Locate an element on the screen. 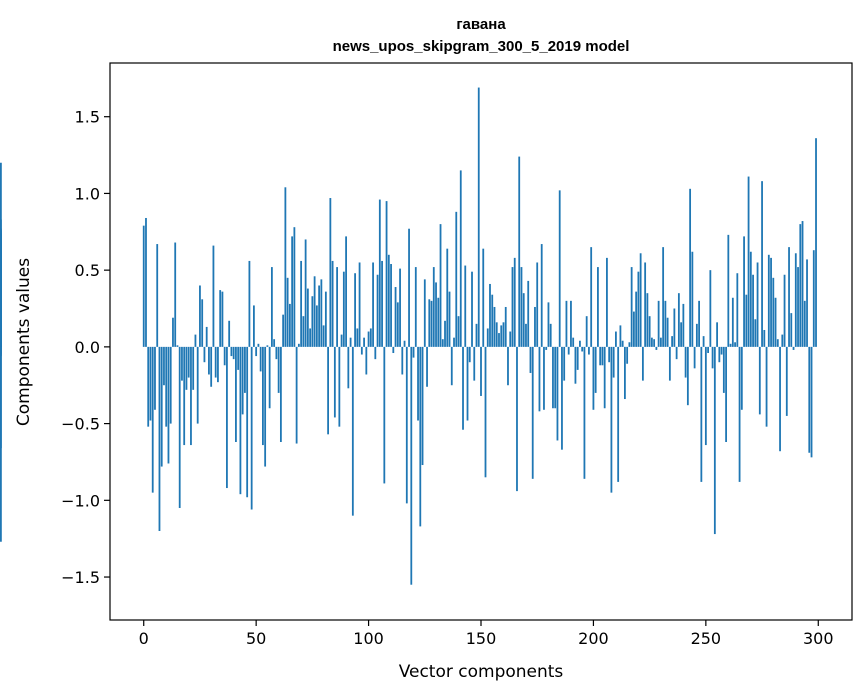  x-tick-label: 0 is located at coordinates (144, 638).